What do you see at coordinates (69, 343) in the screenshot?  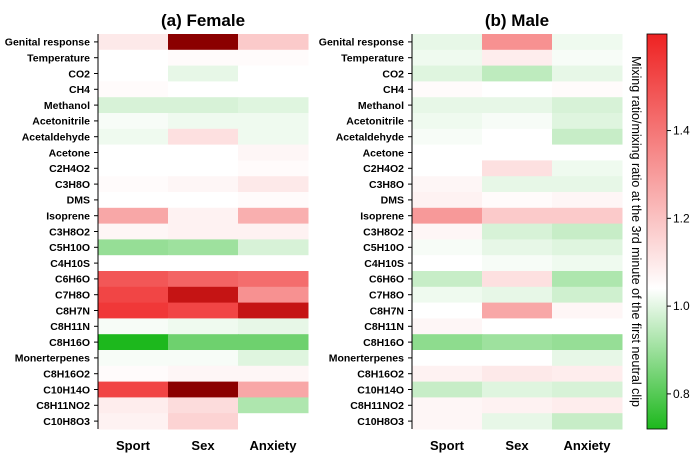 I see `row-label: C8H16O` at bounding box center [69, 343].